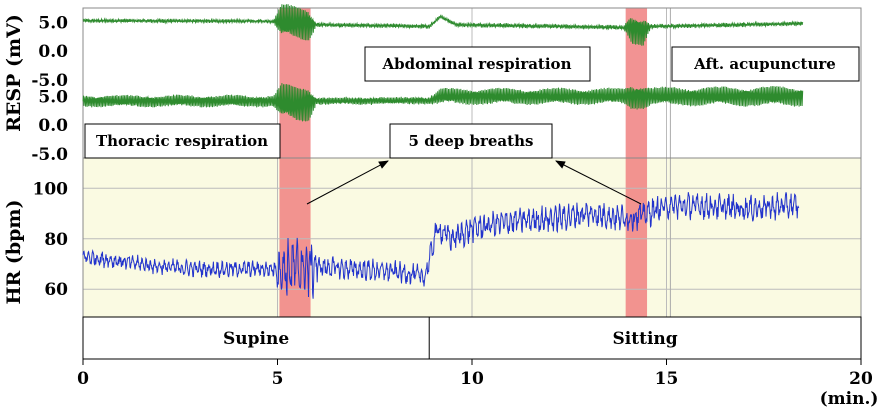  I want to click on resp_thoracic-ytick--5.0: -5.0, so click(49, 155).